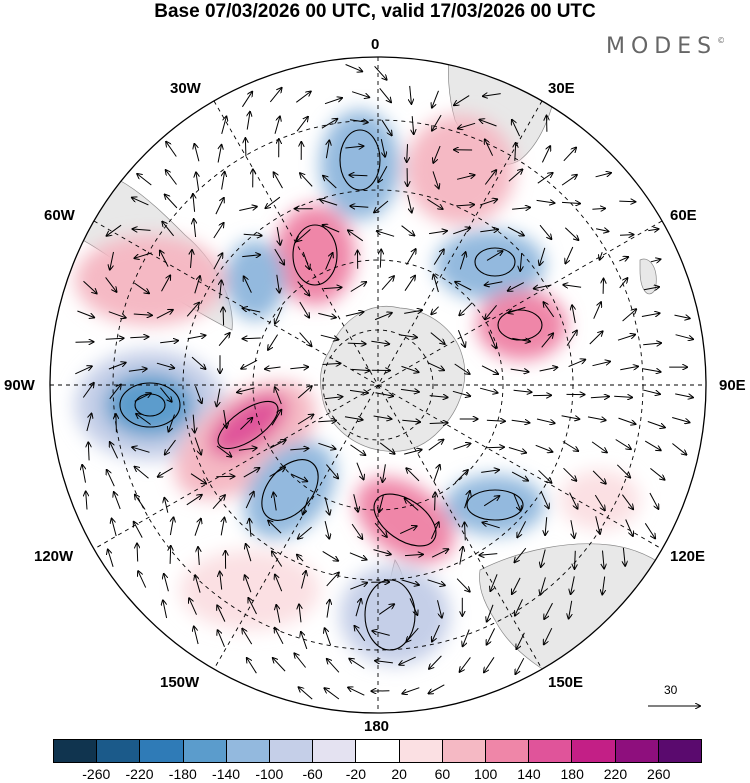 The height and width of the screenshot is (783, 750). What do you see at coordinates (150, 280) in the screenshot?
I see `blob-pos-far-nw` at bounding box center [150, 280].